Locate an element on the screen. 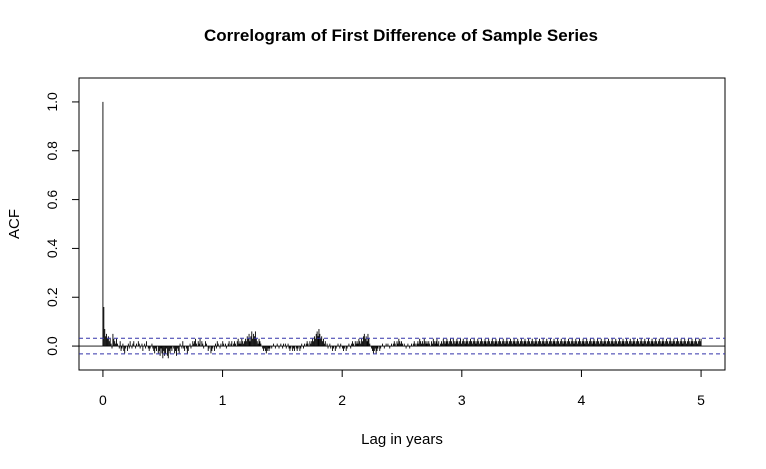 The width and height of the screenshot is (766, 469). x-tick-label: 3 is located at coordinates (462, 400).